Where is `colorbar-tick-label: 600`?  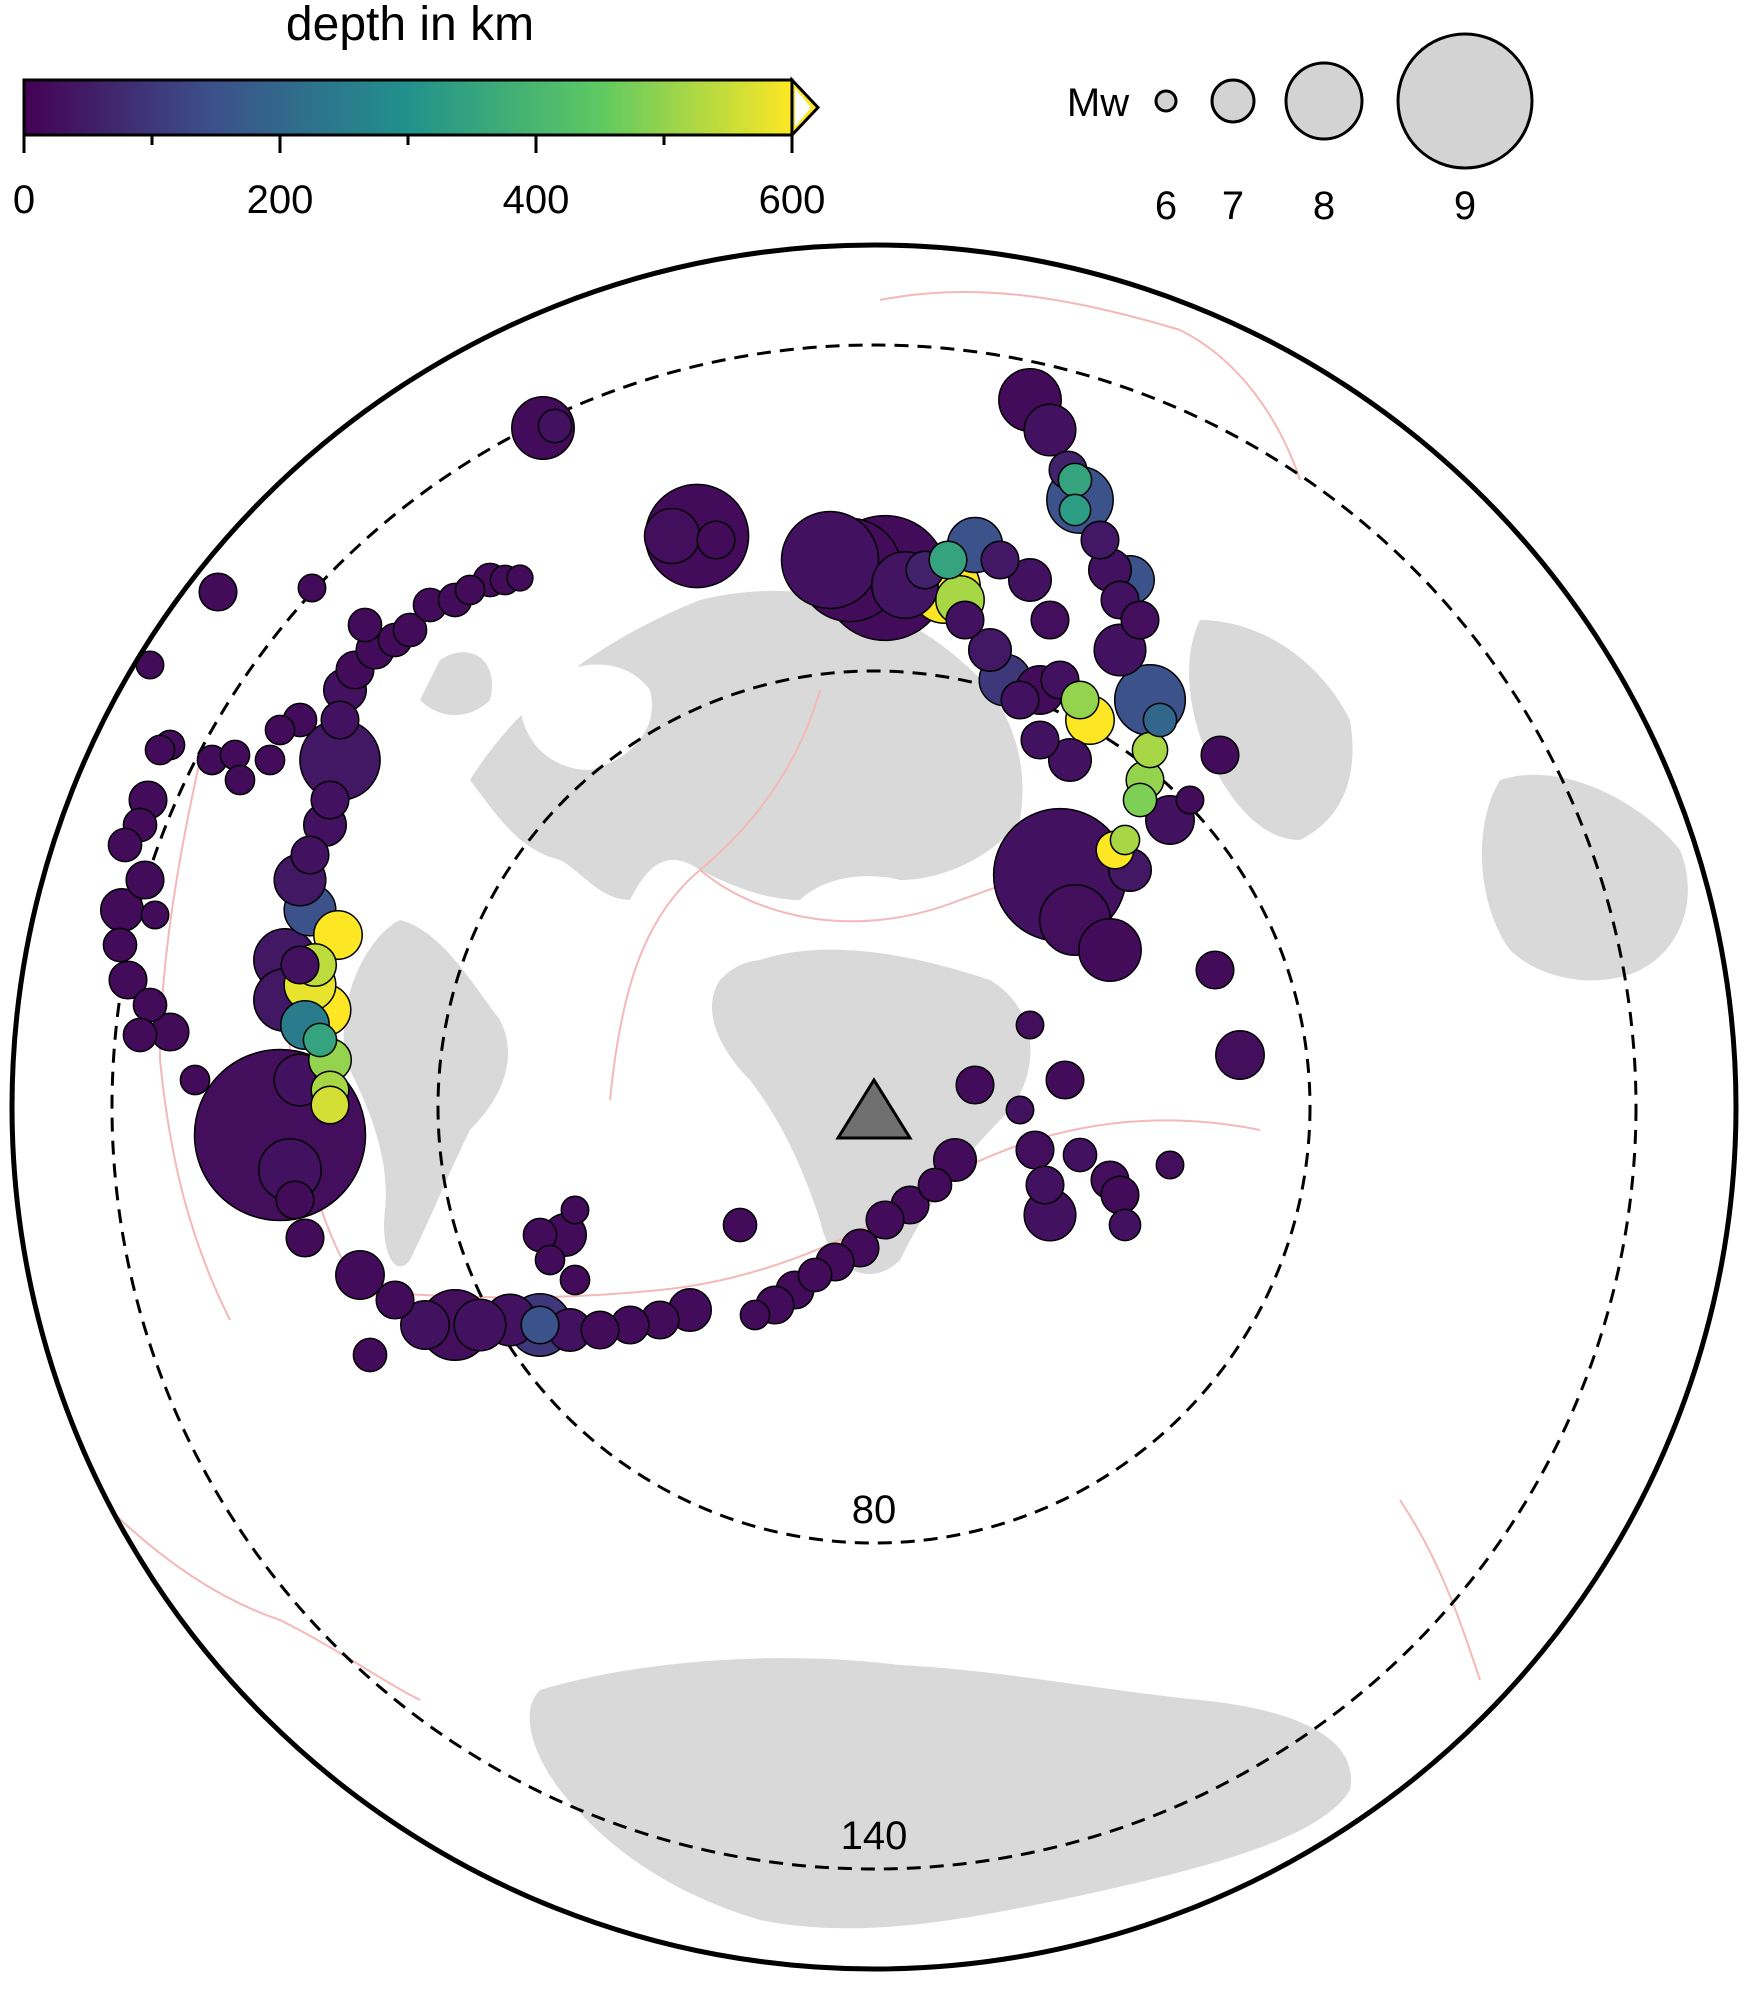 colorbar-tick-label: 600 is located at coordinates (792, 200).